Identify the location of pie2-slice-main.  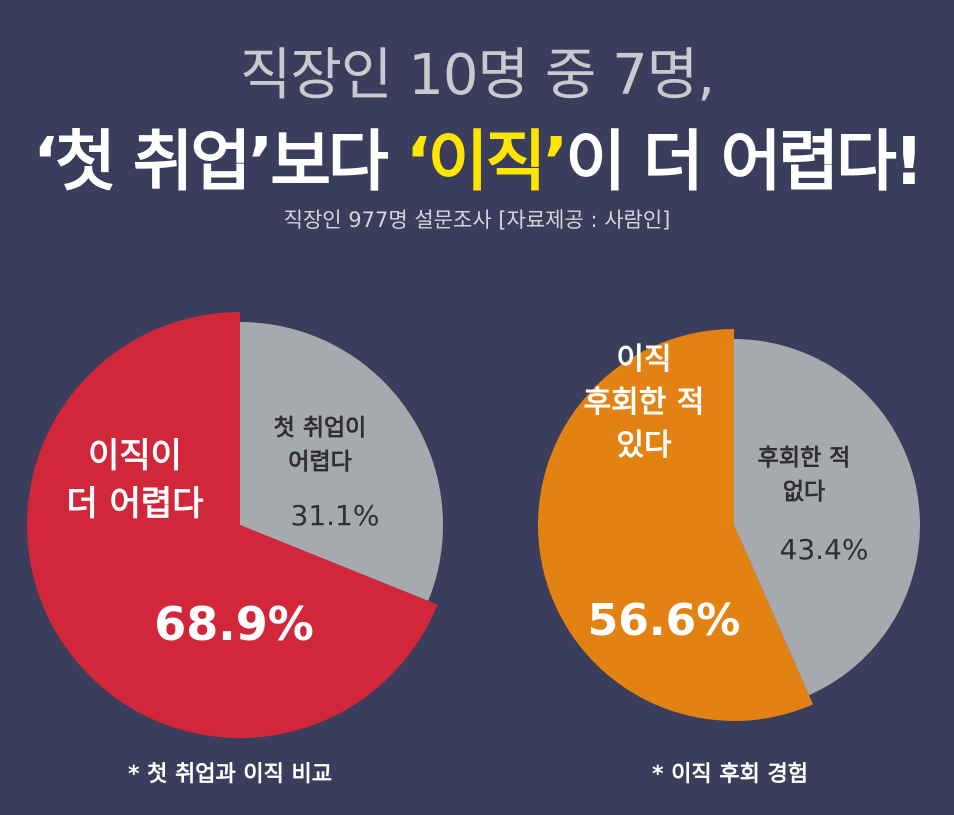
(675, 524).